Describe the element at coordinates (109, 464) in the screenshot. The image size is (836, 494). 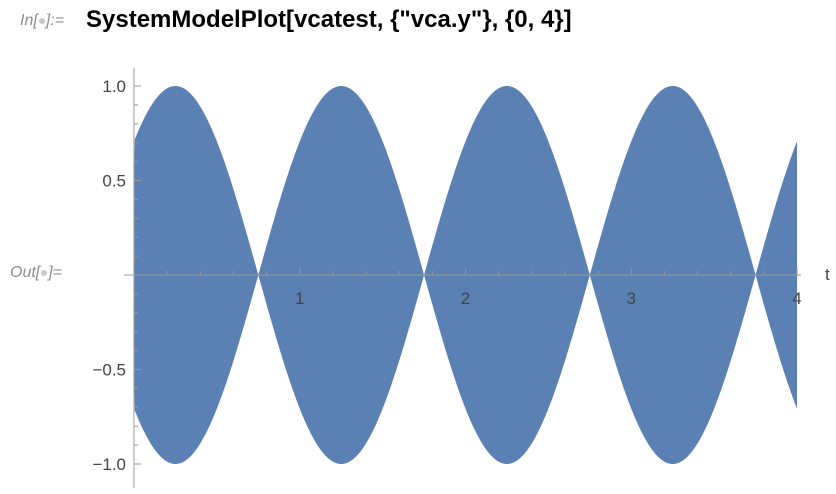
I see `y-tick-label: −1.0` at that location.